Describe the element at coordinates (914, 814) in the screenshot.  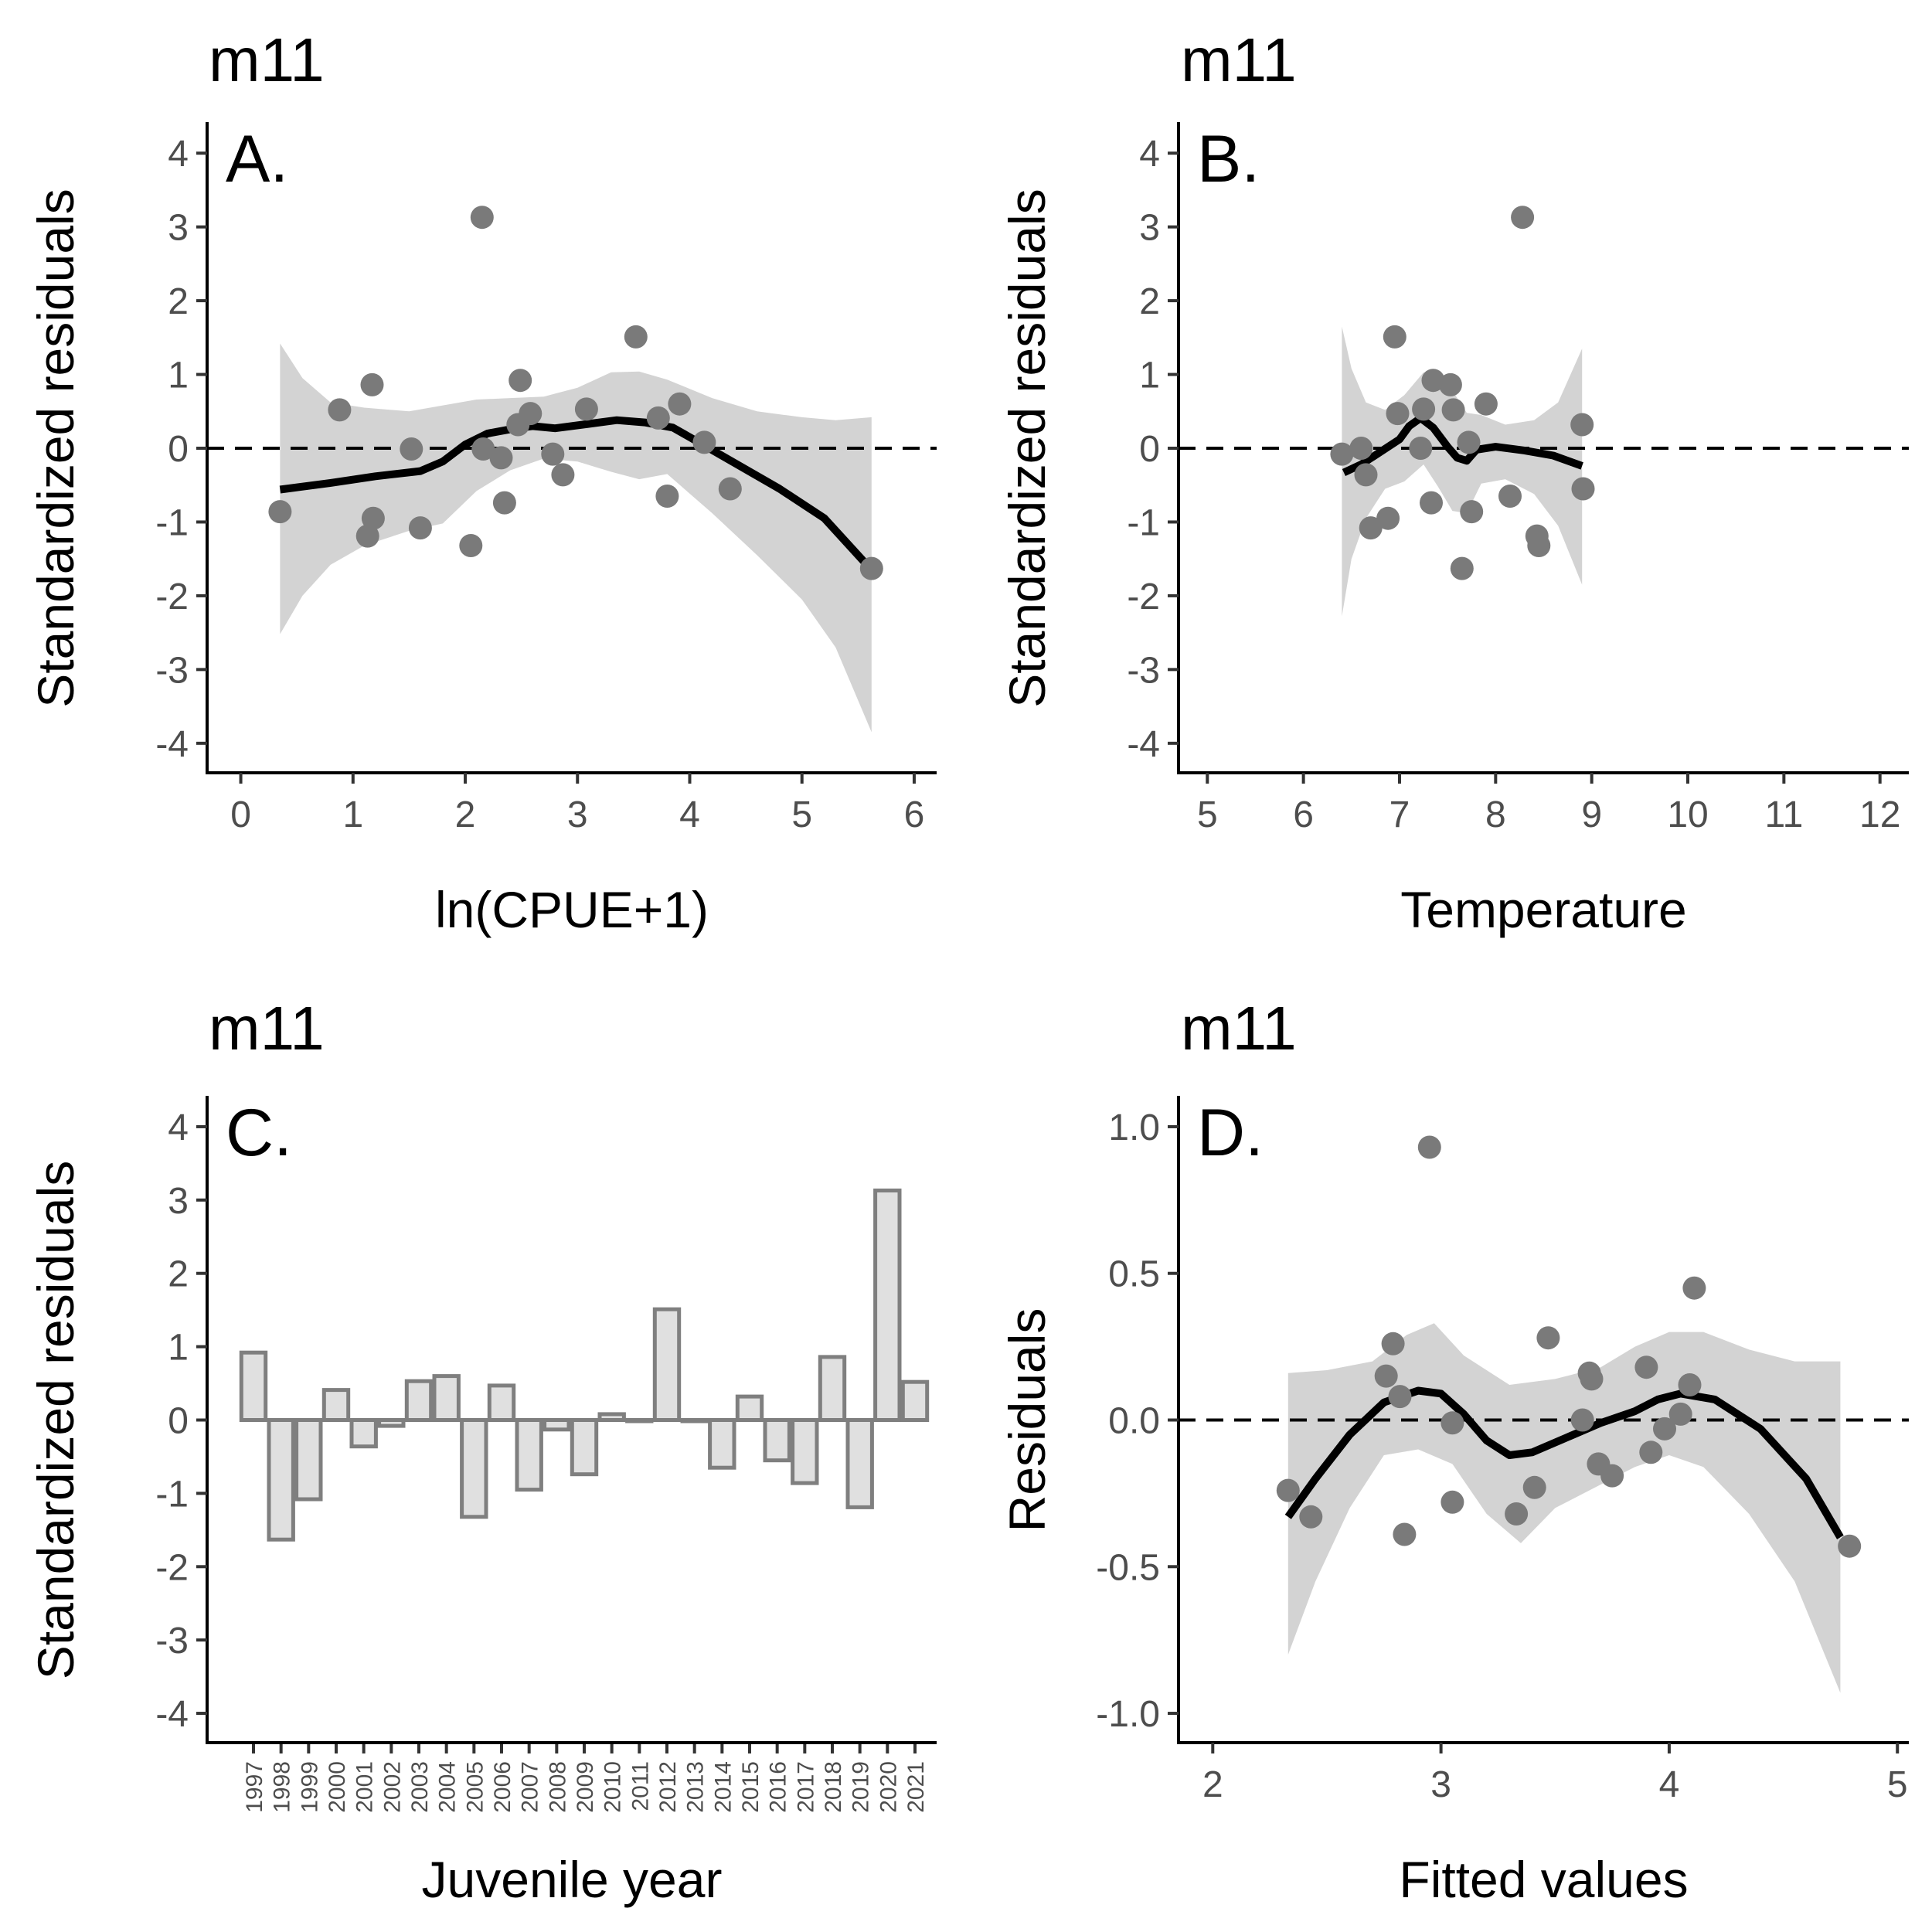
I see `x-tick-label: 6` at that location.